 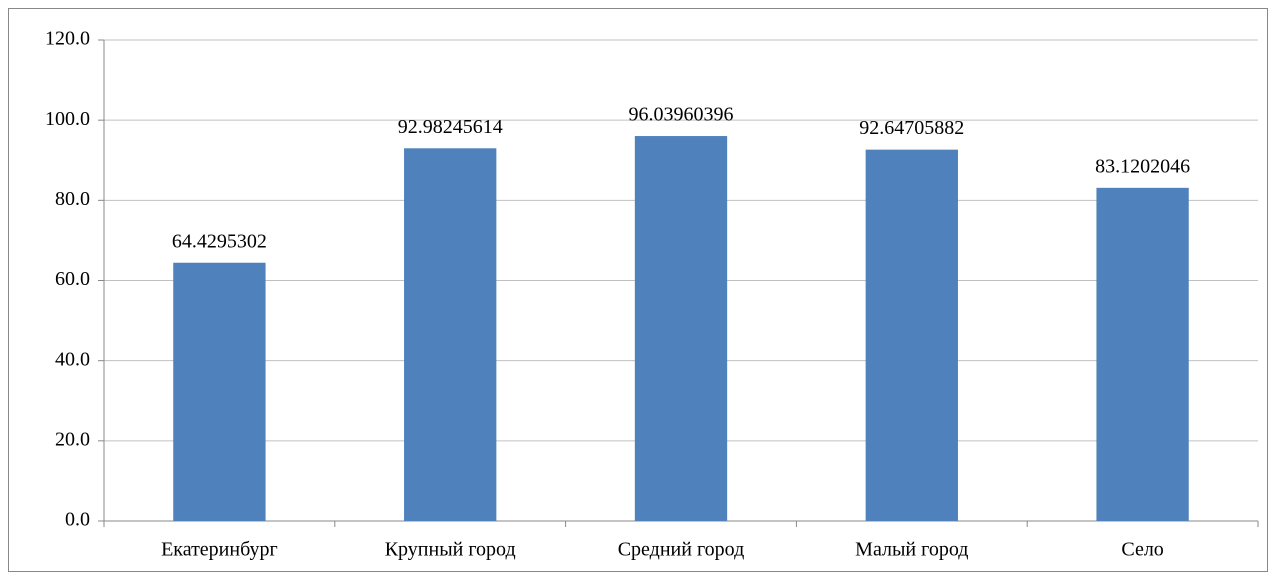 I want to click on data-label: 92.64705882, so click(x=911, y=128).